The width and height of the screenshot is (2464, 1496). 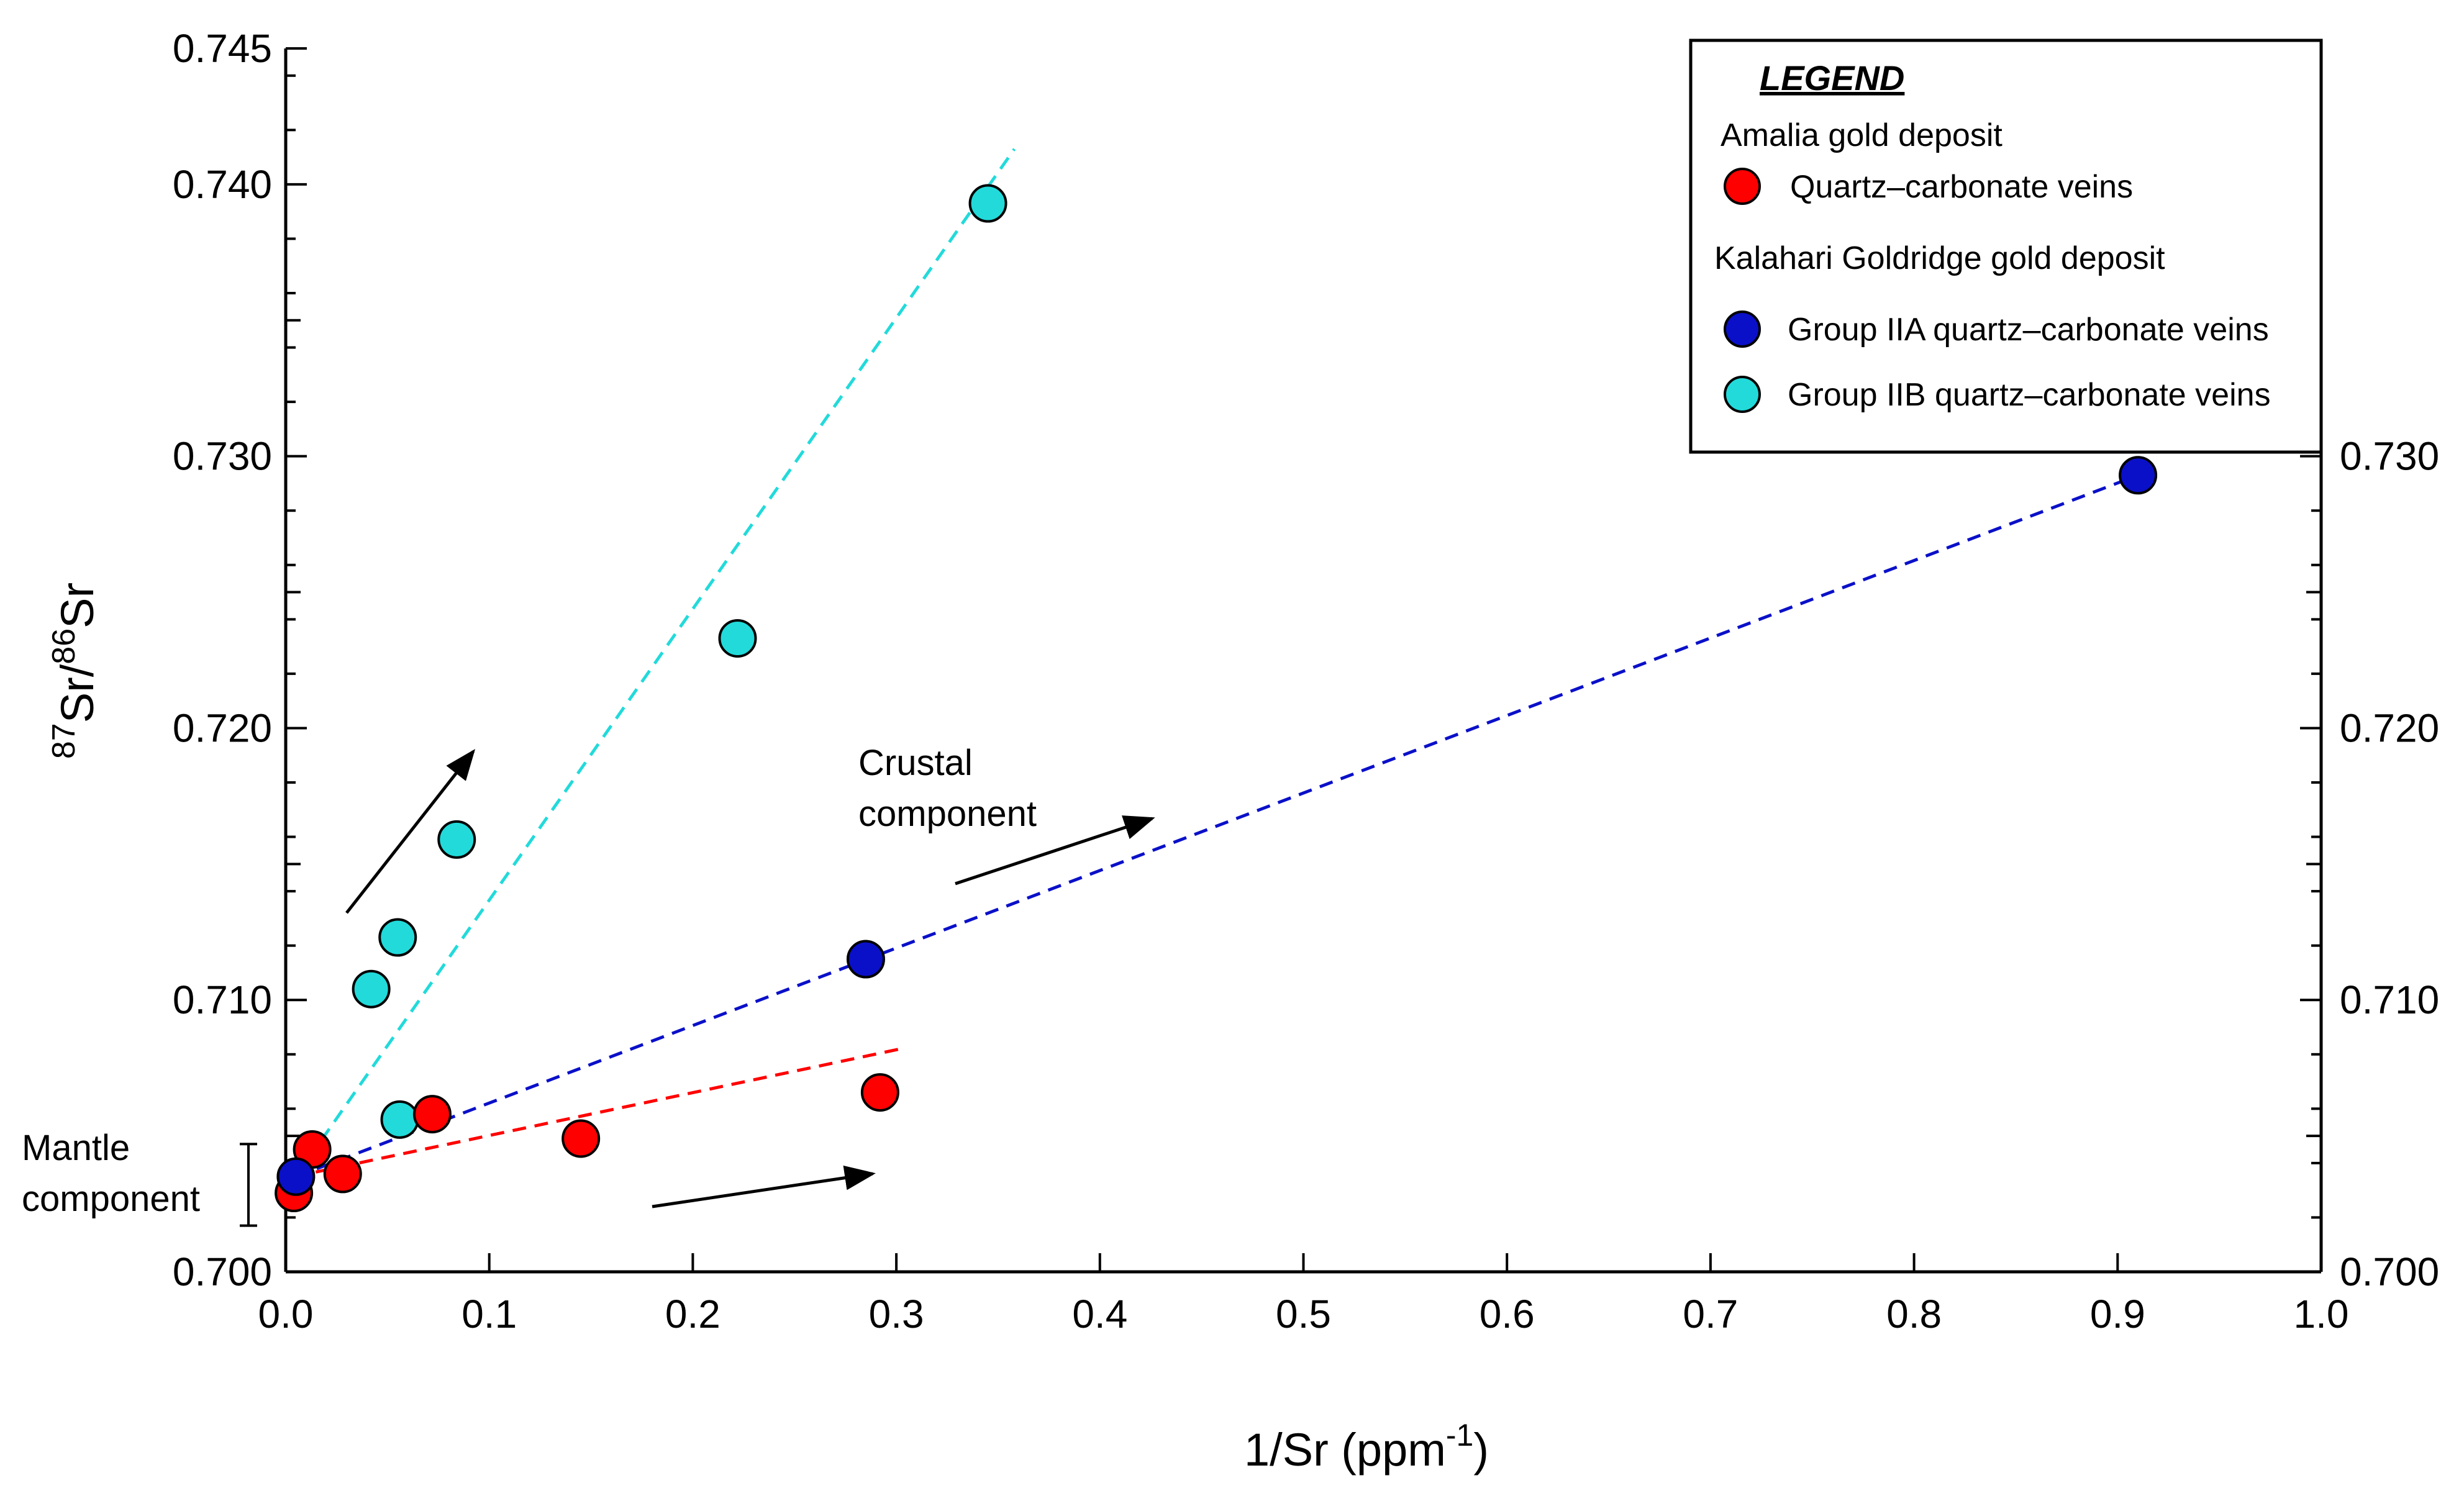 What do you see at coordinates (222, 184) in the screenshot?
I see `y-tick-label: 0.740` at bounding box center [222, 184].